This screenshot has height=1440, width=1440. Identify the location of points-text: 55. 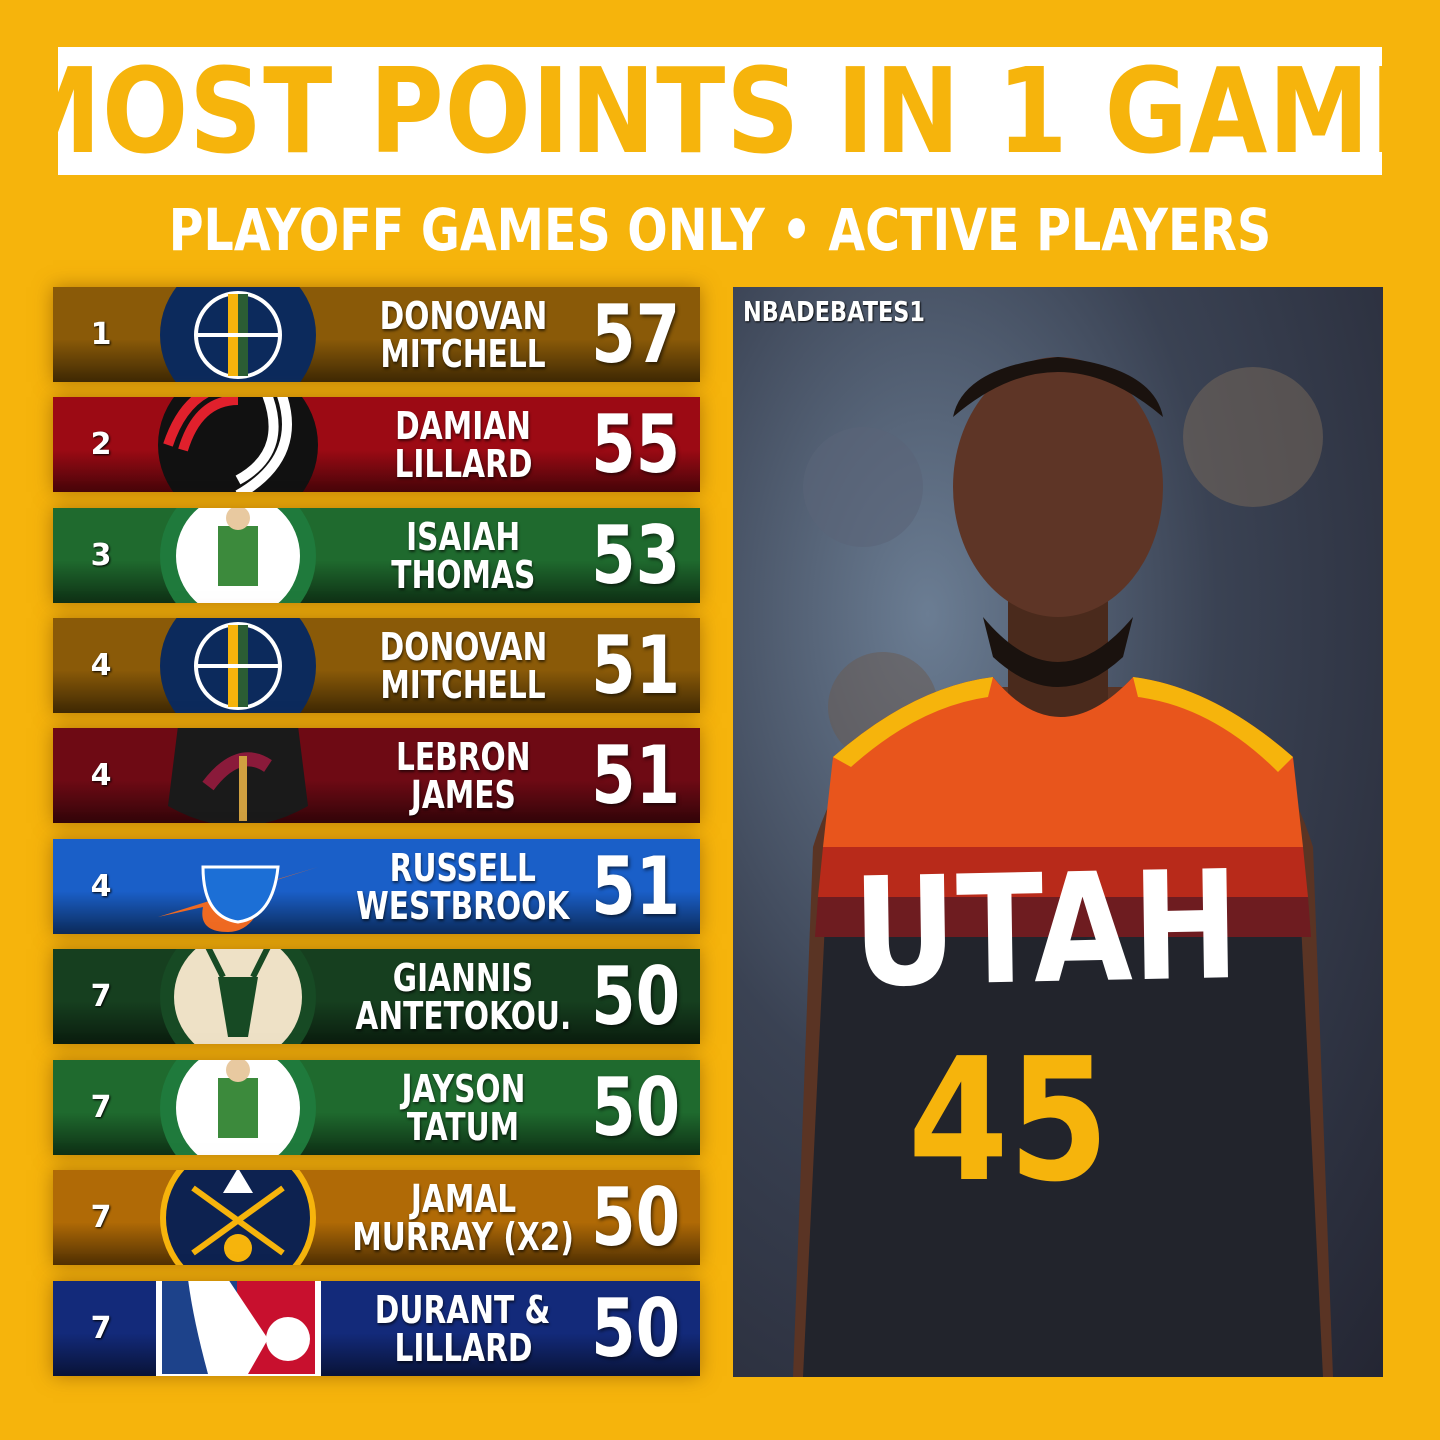
(635, 444).